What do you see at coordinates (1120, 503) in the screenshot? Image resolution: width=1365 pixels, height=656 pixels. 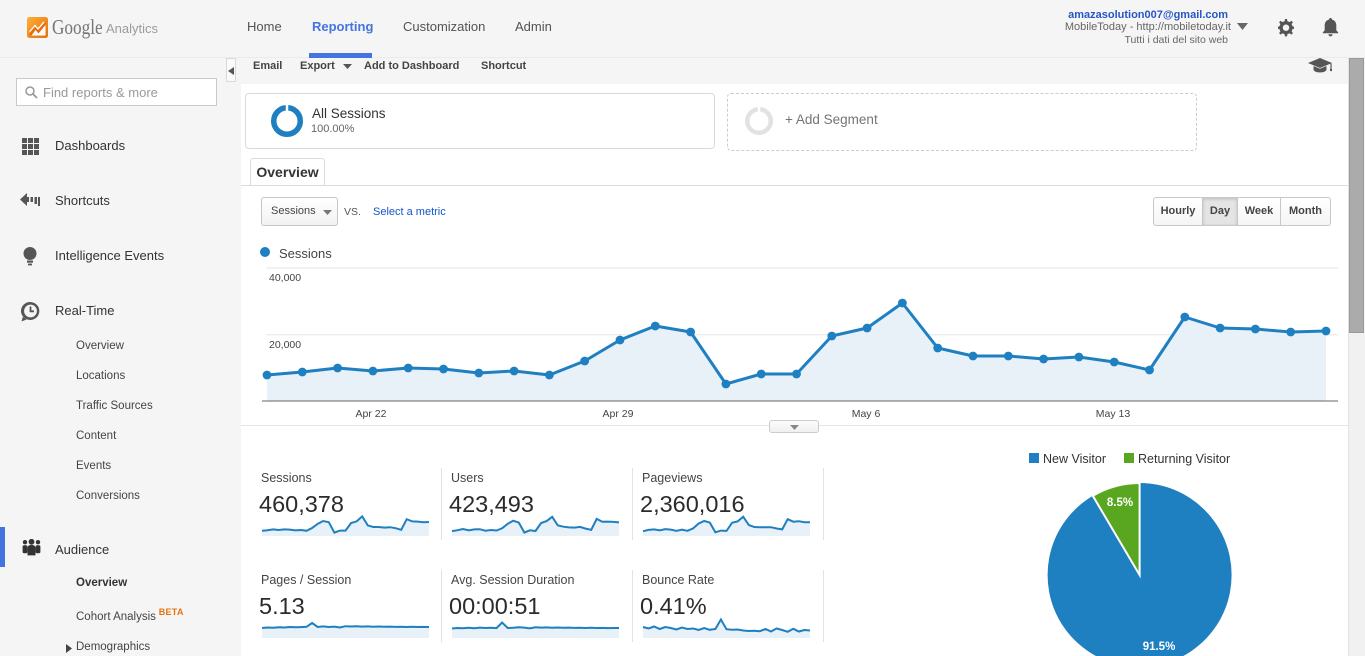 I see `svg-text: 8.5%` at bounding box center [1120, 503].